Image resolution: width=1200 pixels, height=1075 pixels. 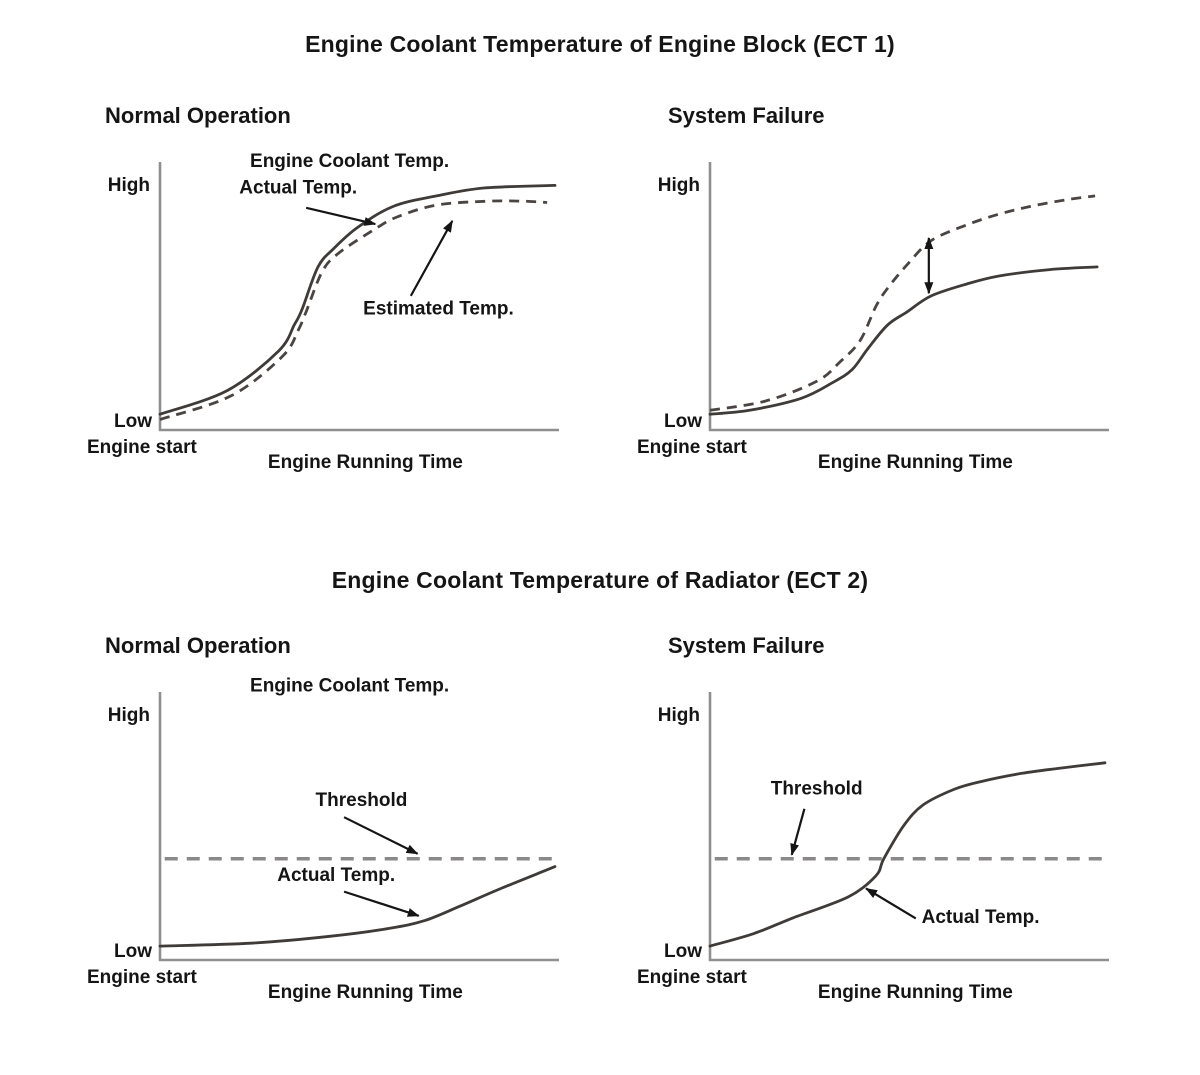 What do you see at coordinates (198, 115) in the screenshot?
I see `chart-subtitle-ect1-normal: Normal Operation` at bounding box center [198, 115].